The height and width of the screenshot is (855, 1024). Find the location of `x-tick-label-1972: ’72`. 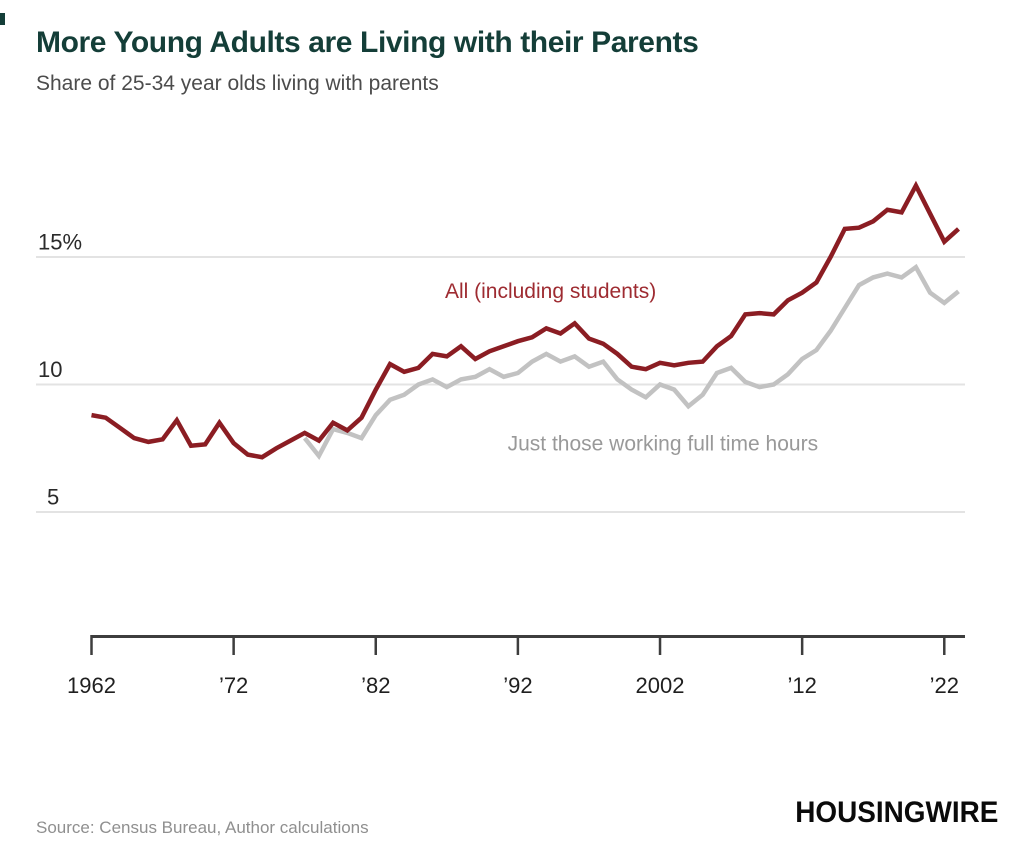

x-tick-label-1972: ’72 is located at coordinates (233, 685).